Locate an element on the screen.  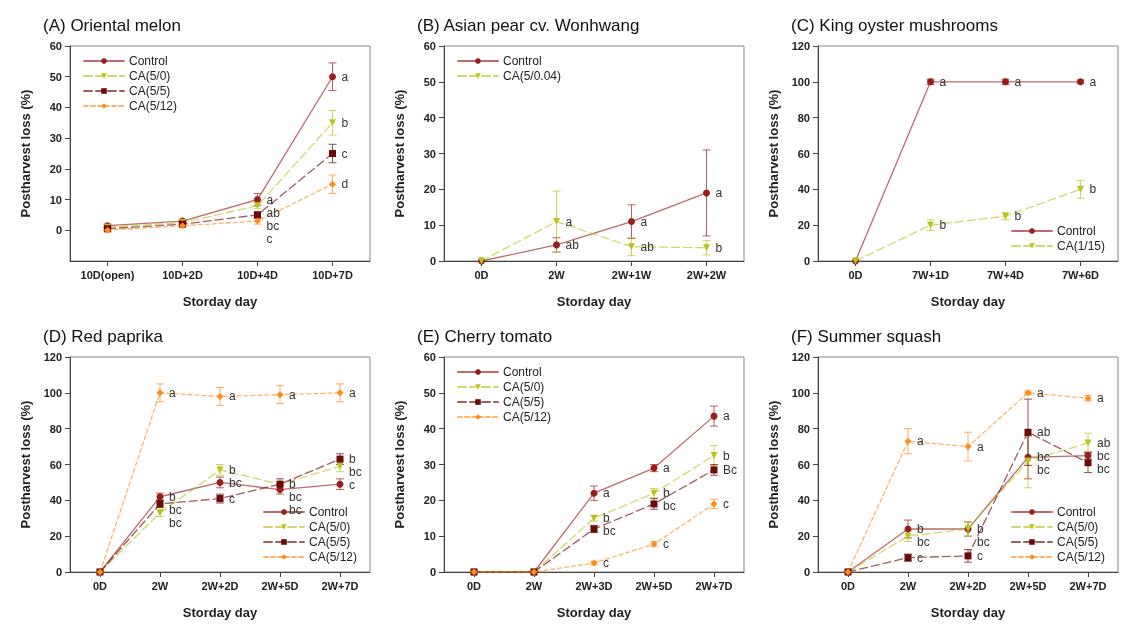
y-tick-label: 10 is located at coordinates (429, 536).